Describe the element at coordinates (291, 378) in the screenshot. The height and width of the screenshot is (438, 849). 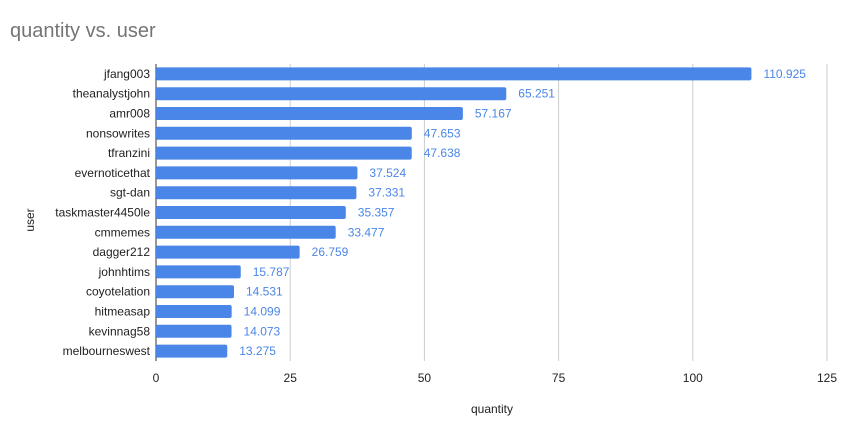
I see `x-tick-label: 25` at that location.